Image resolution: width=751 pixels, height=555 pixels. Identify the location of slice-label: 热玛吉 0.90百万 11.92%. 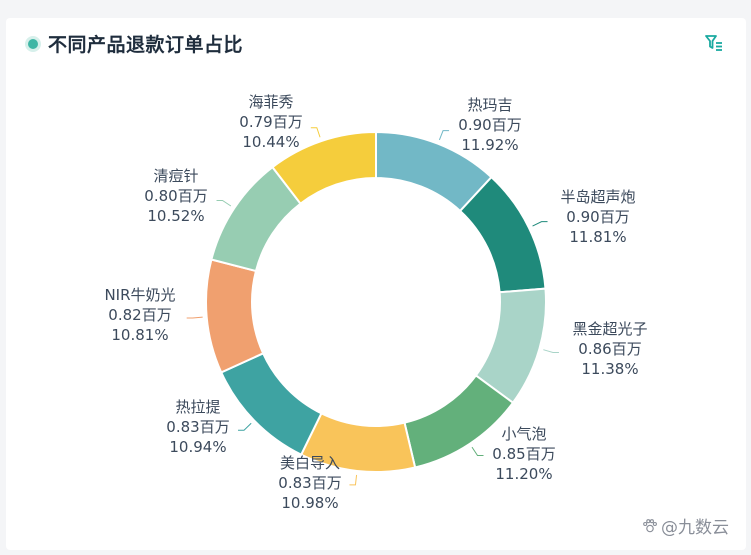
(489, 125).